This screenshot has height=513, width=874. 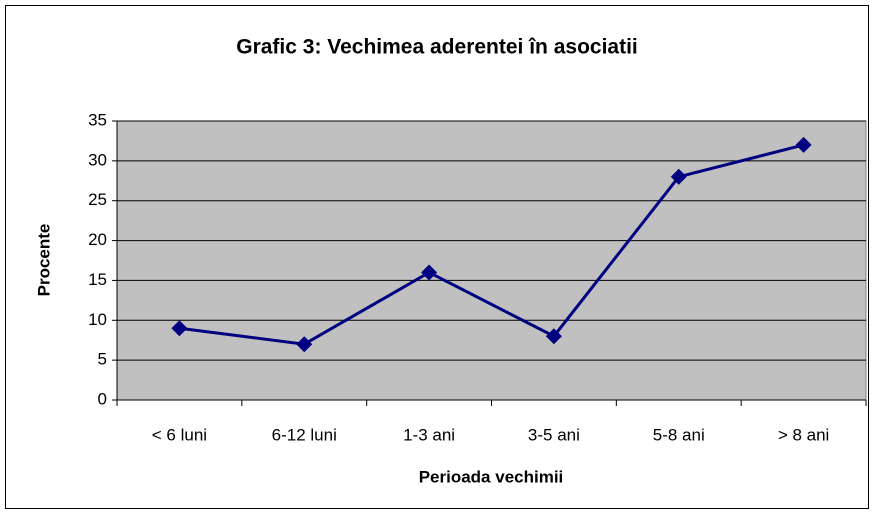 I want to click on y-tick-label: 30, so click(x=97, y=159).